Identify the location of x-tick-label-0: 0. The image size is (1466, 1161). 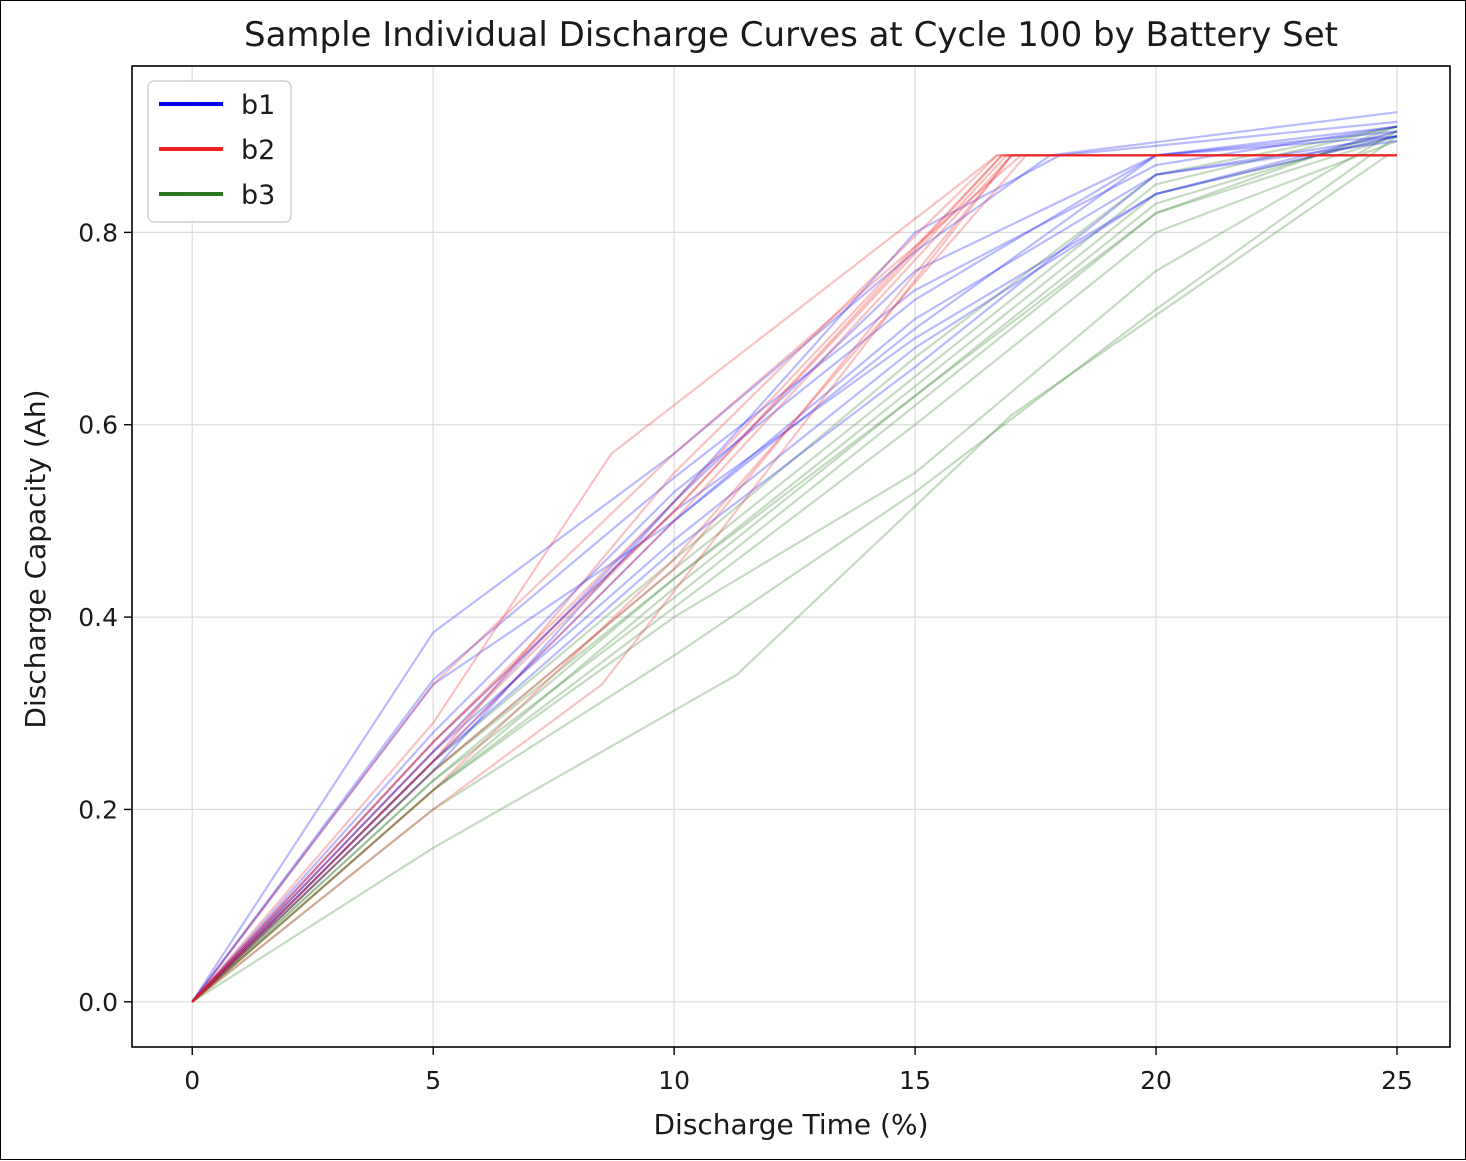
(192, 1080).